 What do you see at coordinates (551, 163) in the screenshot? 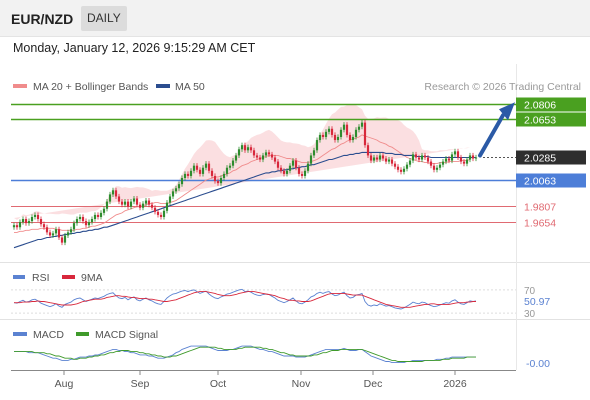
I see `level-labels: 2.0806 2.0653 2.0285 2.0063 1.9807 1.9654` at bounding box center [551, 163].